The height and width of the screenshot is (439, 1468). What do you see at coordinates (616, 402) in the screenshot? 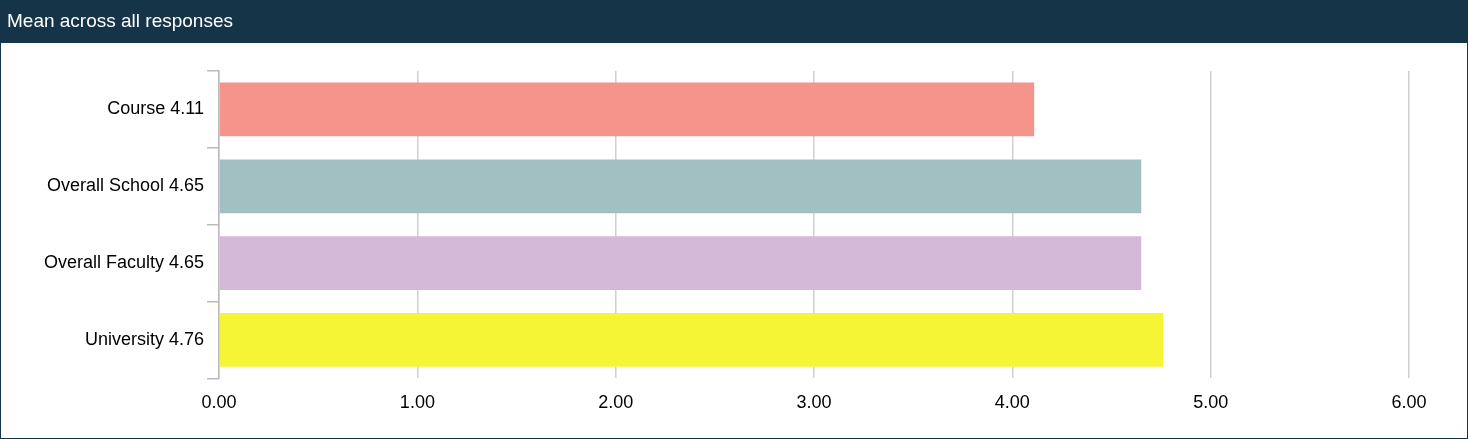
I see `x-tick-label: 2.00` at bounding box center [616, 402].